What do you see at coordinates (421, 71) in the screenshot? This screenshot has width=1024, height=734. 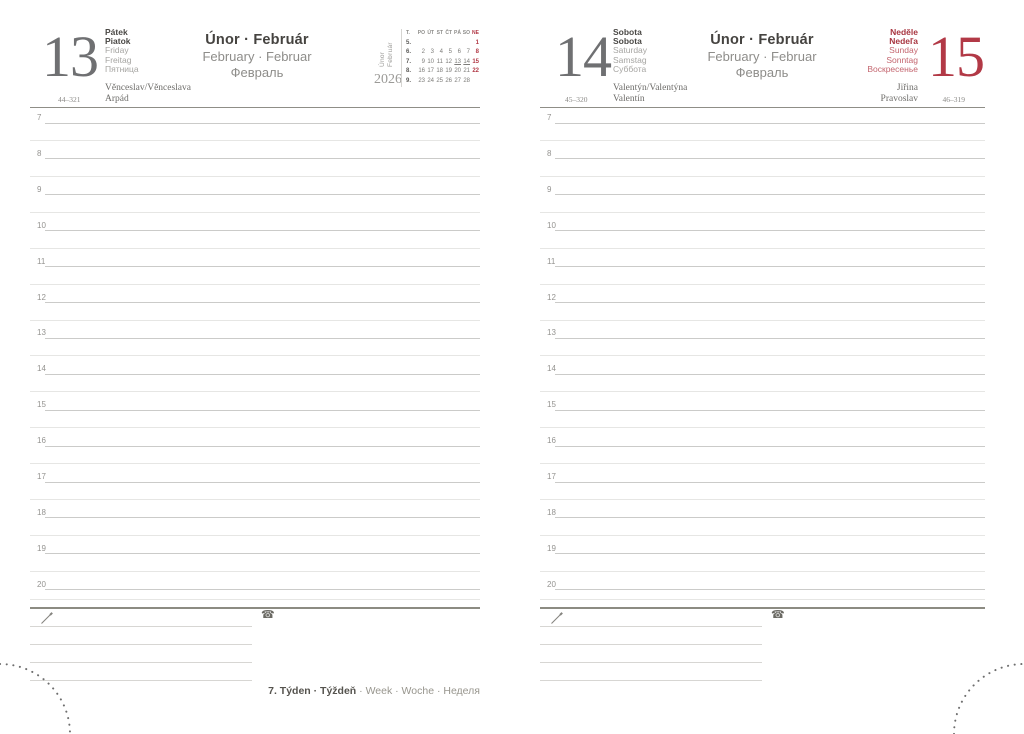 I see `mini-cal-day: 16` at bounding box center [421, 71].